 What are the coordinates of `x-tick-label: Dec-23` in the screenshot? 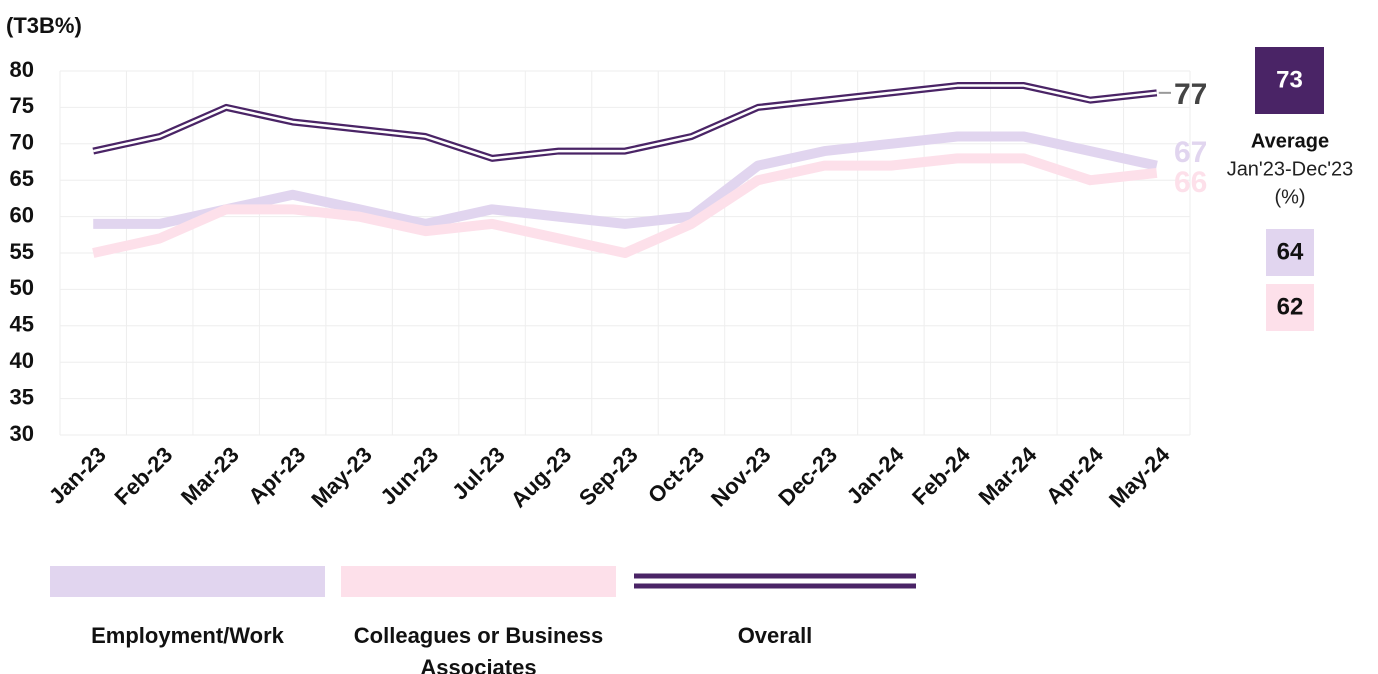 It's located at (807, 476).